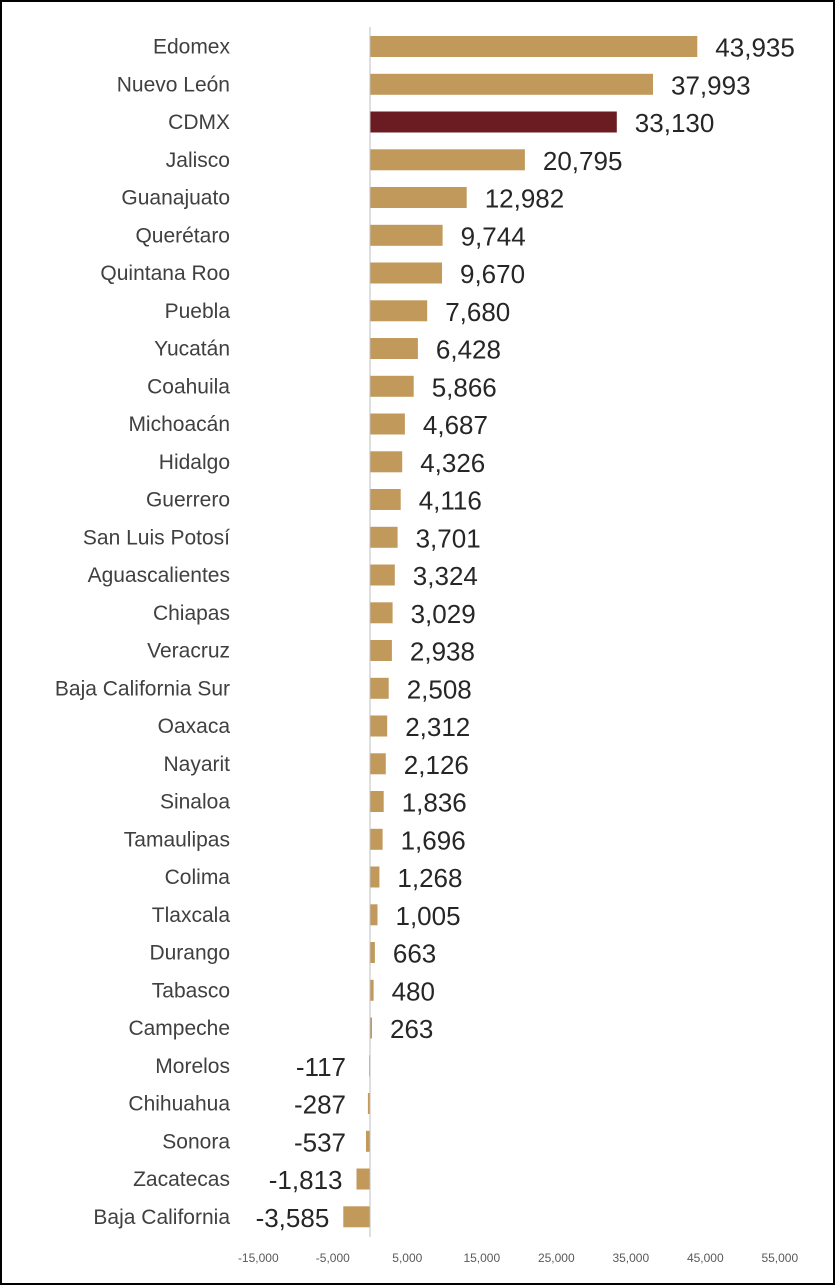  I want to click on value-label: 1,836, so click(434, 803).